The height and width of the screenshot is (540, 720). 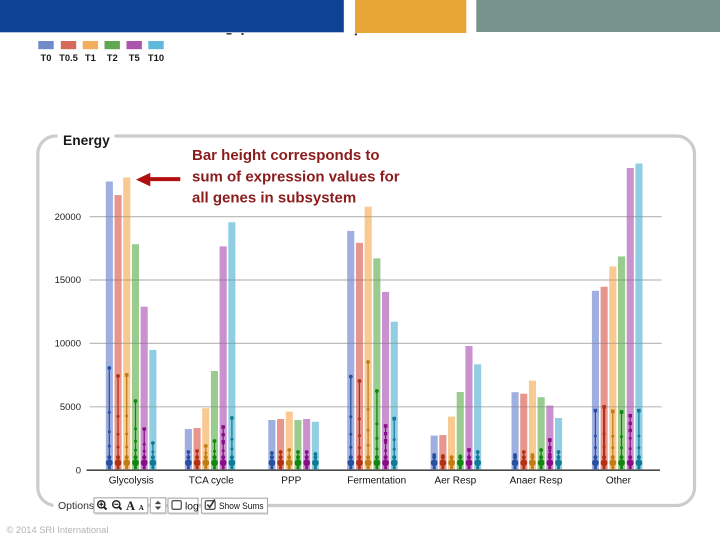 I want to click on svg-text: T1, so click(x=90, y=57).